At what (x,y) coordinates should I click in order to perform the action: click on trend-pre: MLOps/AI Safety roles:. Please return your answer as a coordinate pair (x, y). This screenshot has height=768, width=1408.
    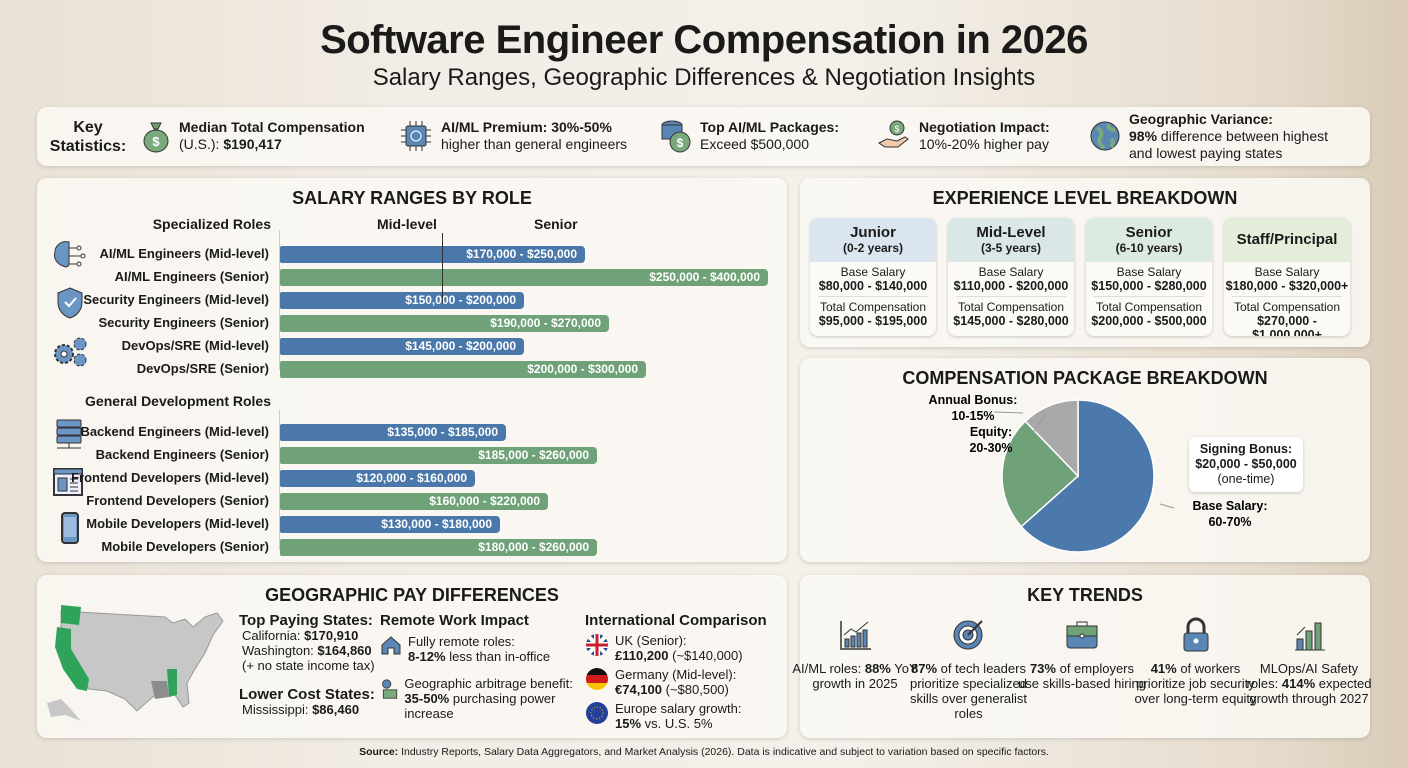
    Looking at the image, I should click on (1302, 676).